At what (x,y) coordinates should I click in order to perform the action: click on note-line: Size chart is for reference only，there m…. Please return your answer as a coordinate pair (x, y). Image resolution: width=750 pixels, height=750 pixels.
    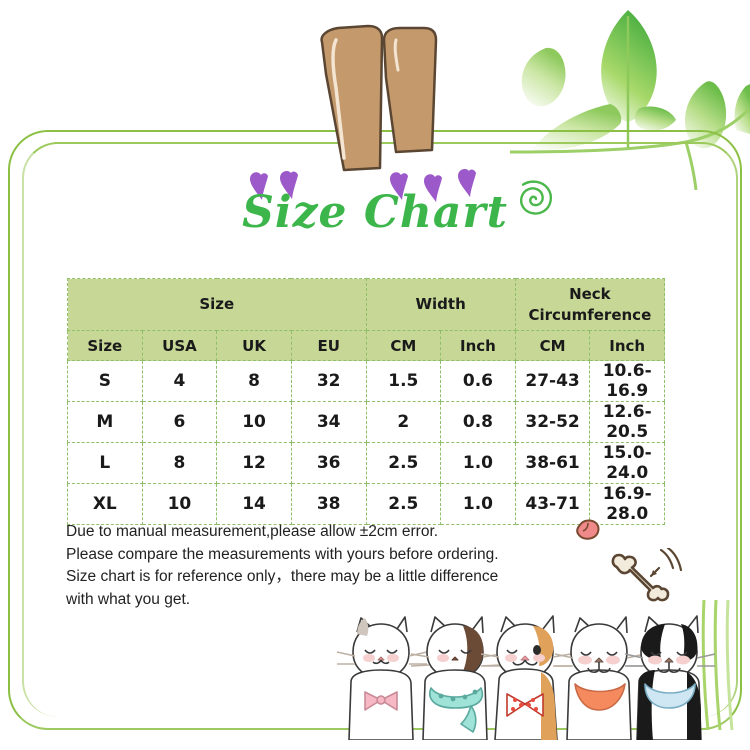
    Looking at the image, I should click on (282, 576).